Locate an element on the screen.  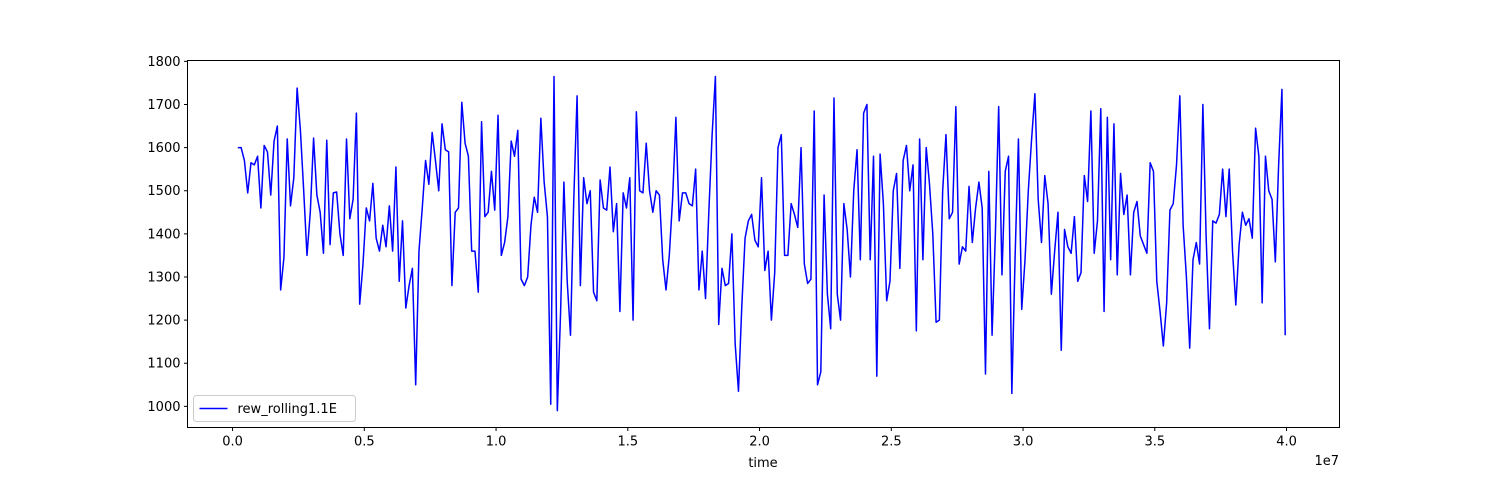
x-tick-label: 4.0 is located at coordinates (1286, 442).